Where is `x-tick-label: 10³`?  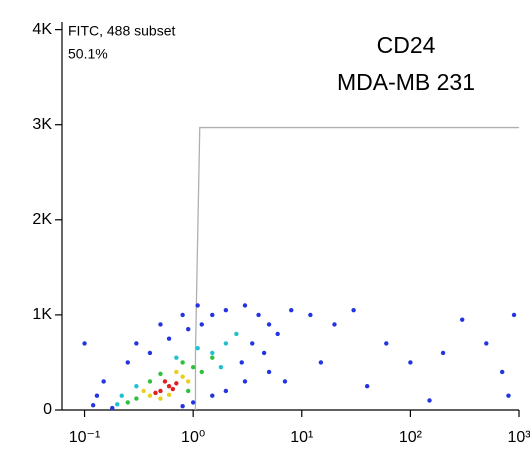
x-tick-label: 10³ is located at coordinates (518, 437).